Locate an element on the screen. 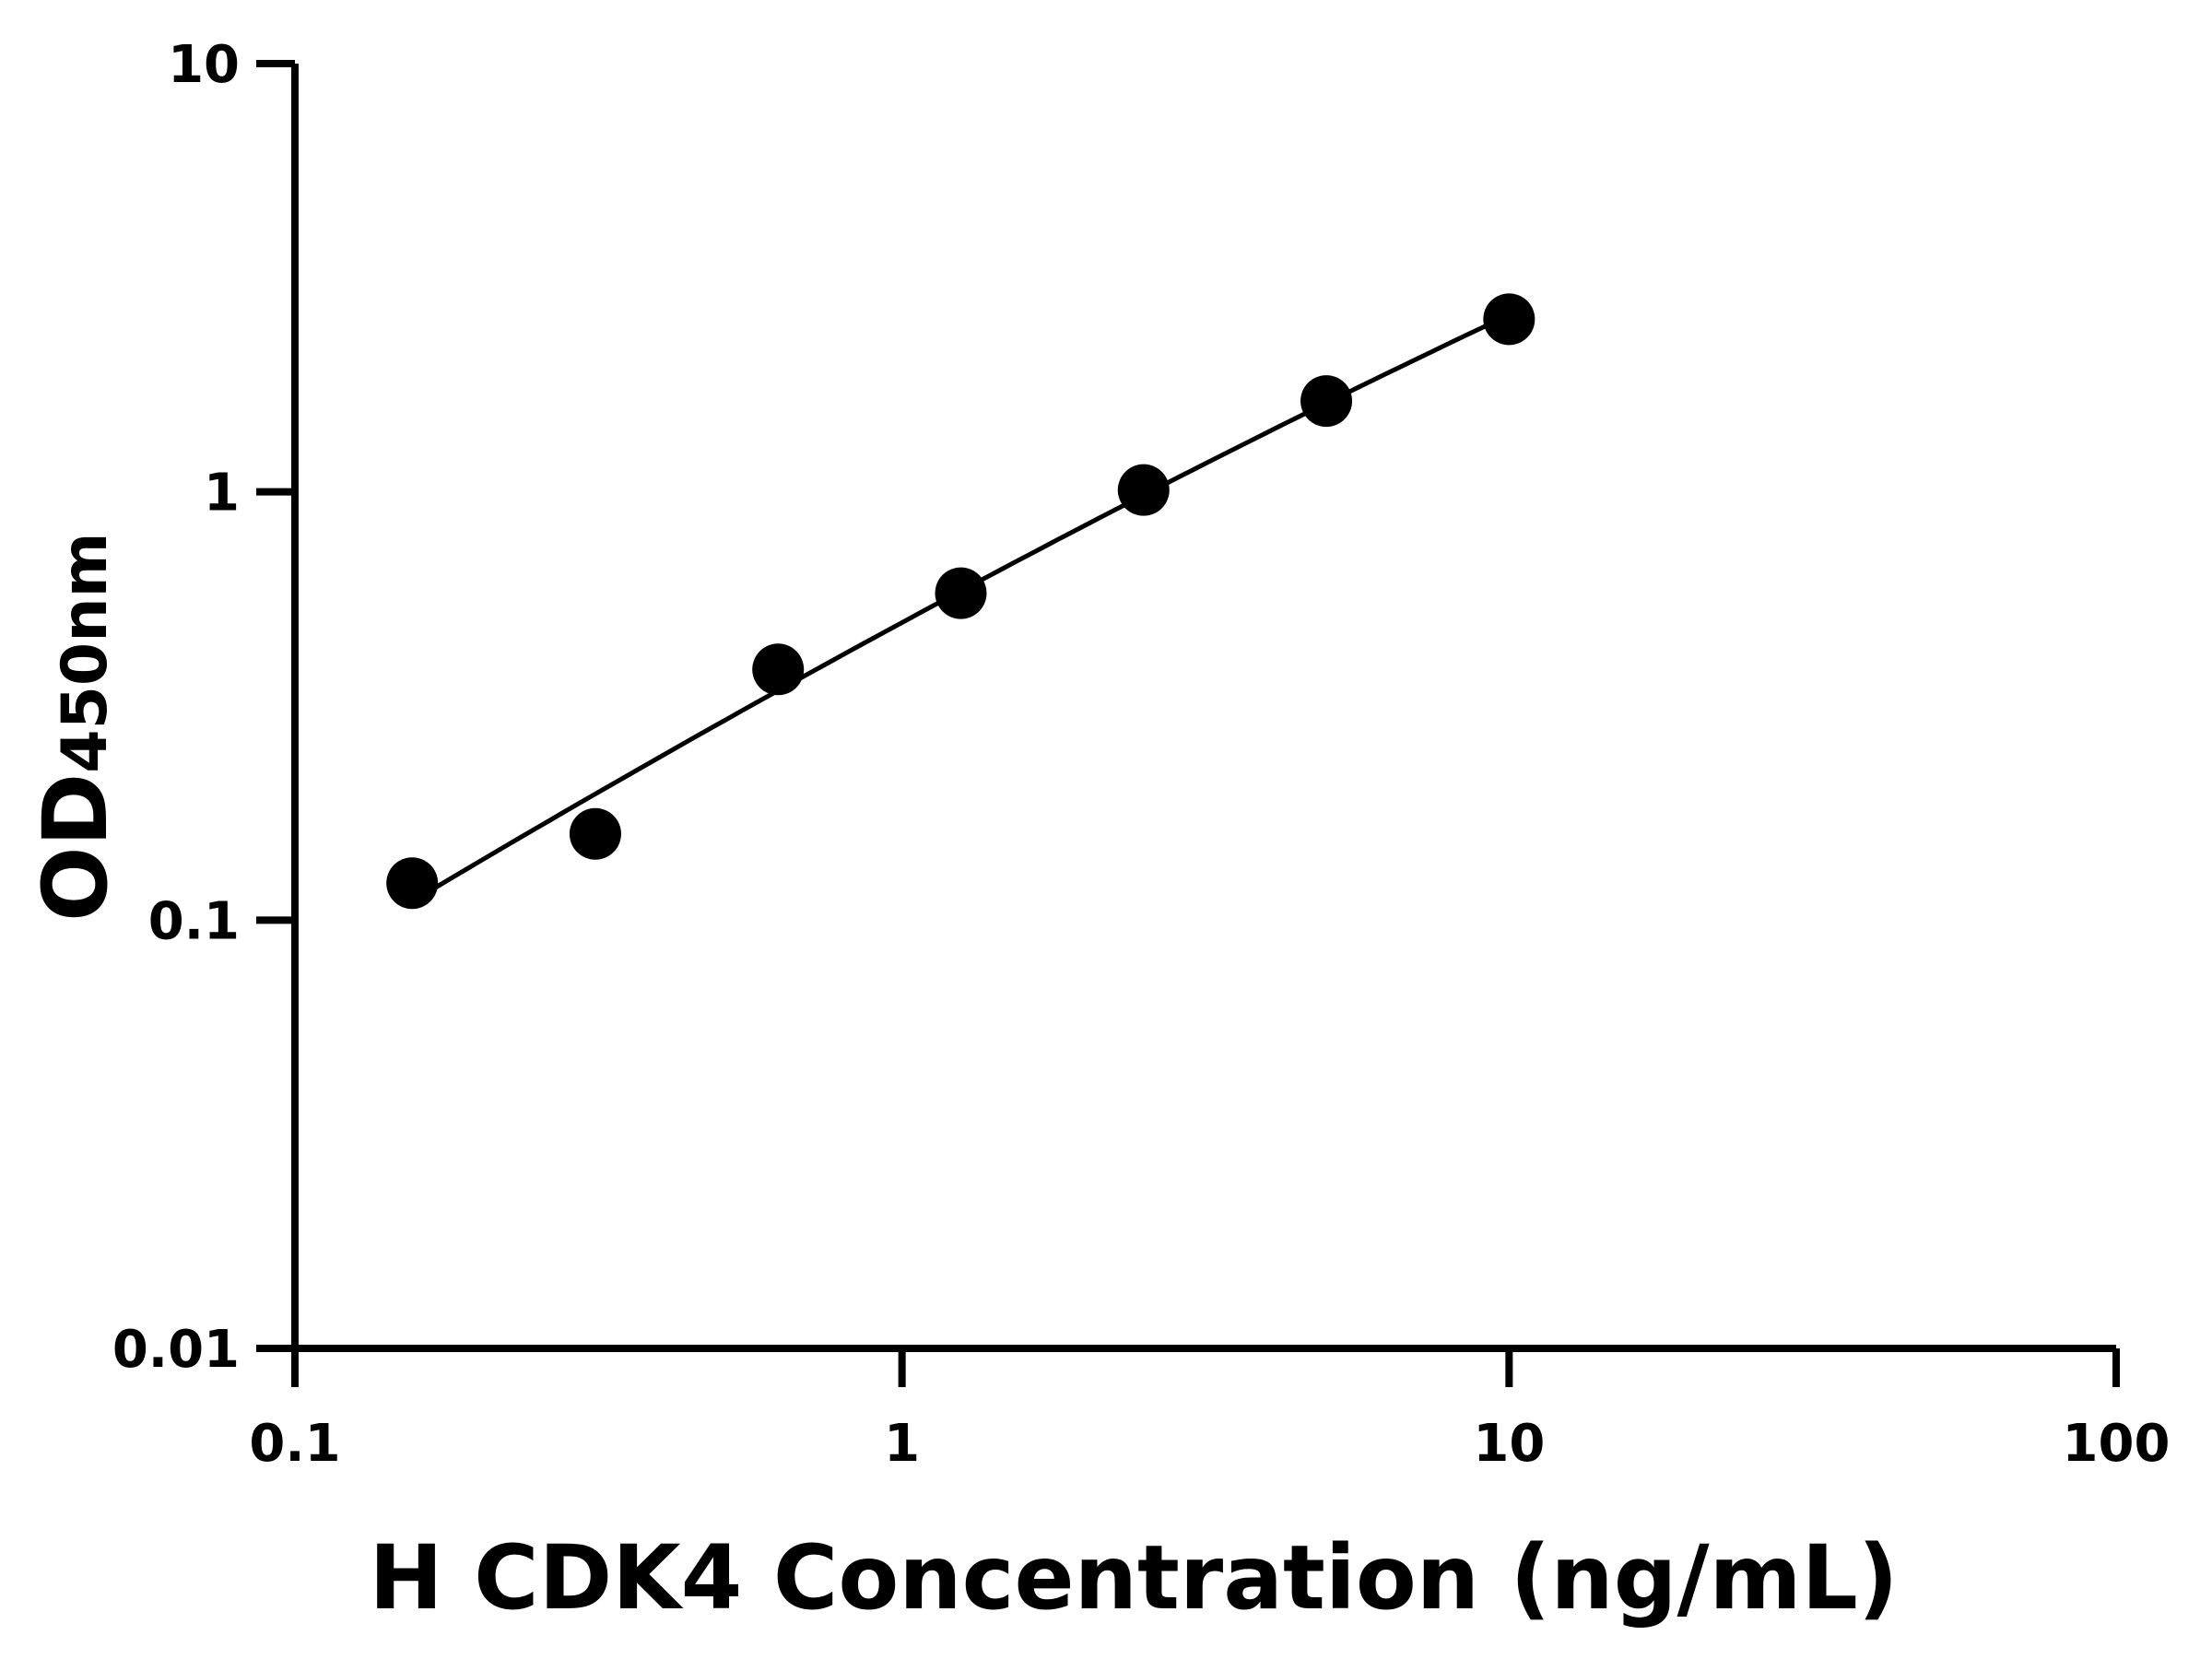 The width and height of the screenshot is (2212, 1659). y-tick-label: 10 is located at coordinates (204, 65).